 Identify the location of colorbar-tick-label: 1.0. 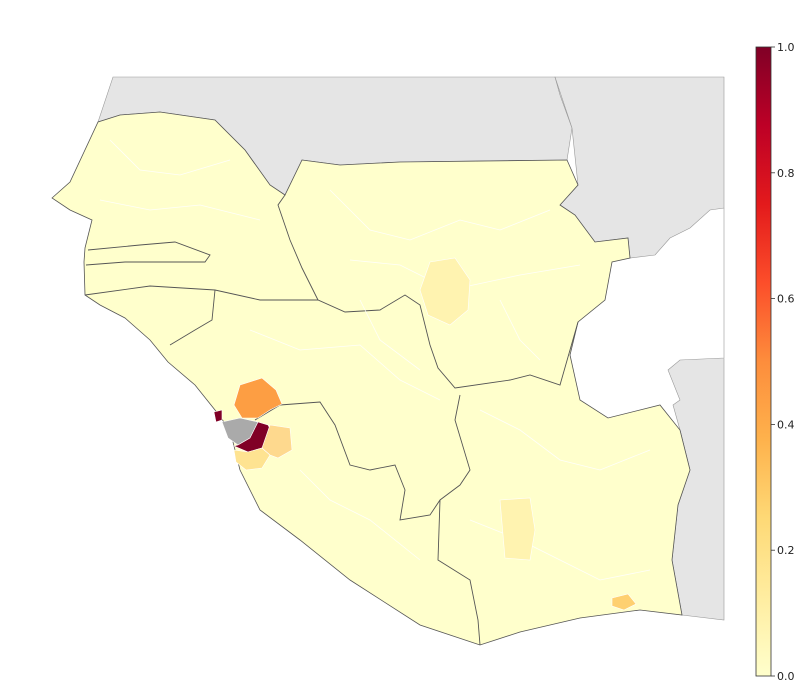
(786, 47).